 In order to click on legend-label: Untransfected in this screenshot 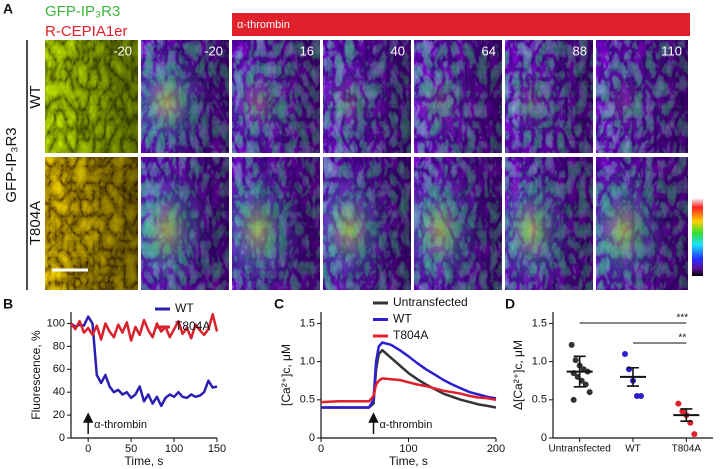, I will do `click(430, 302)`.